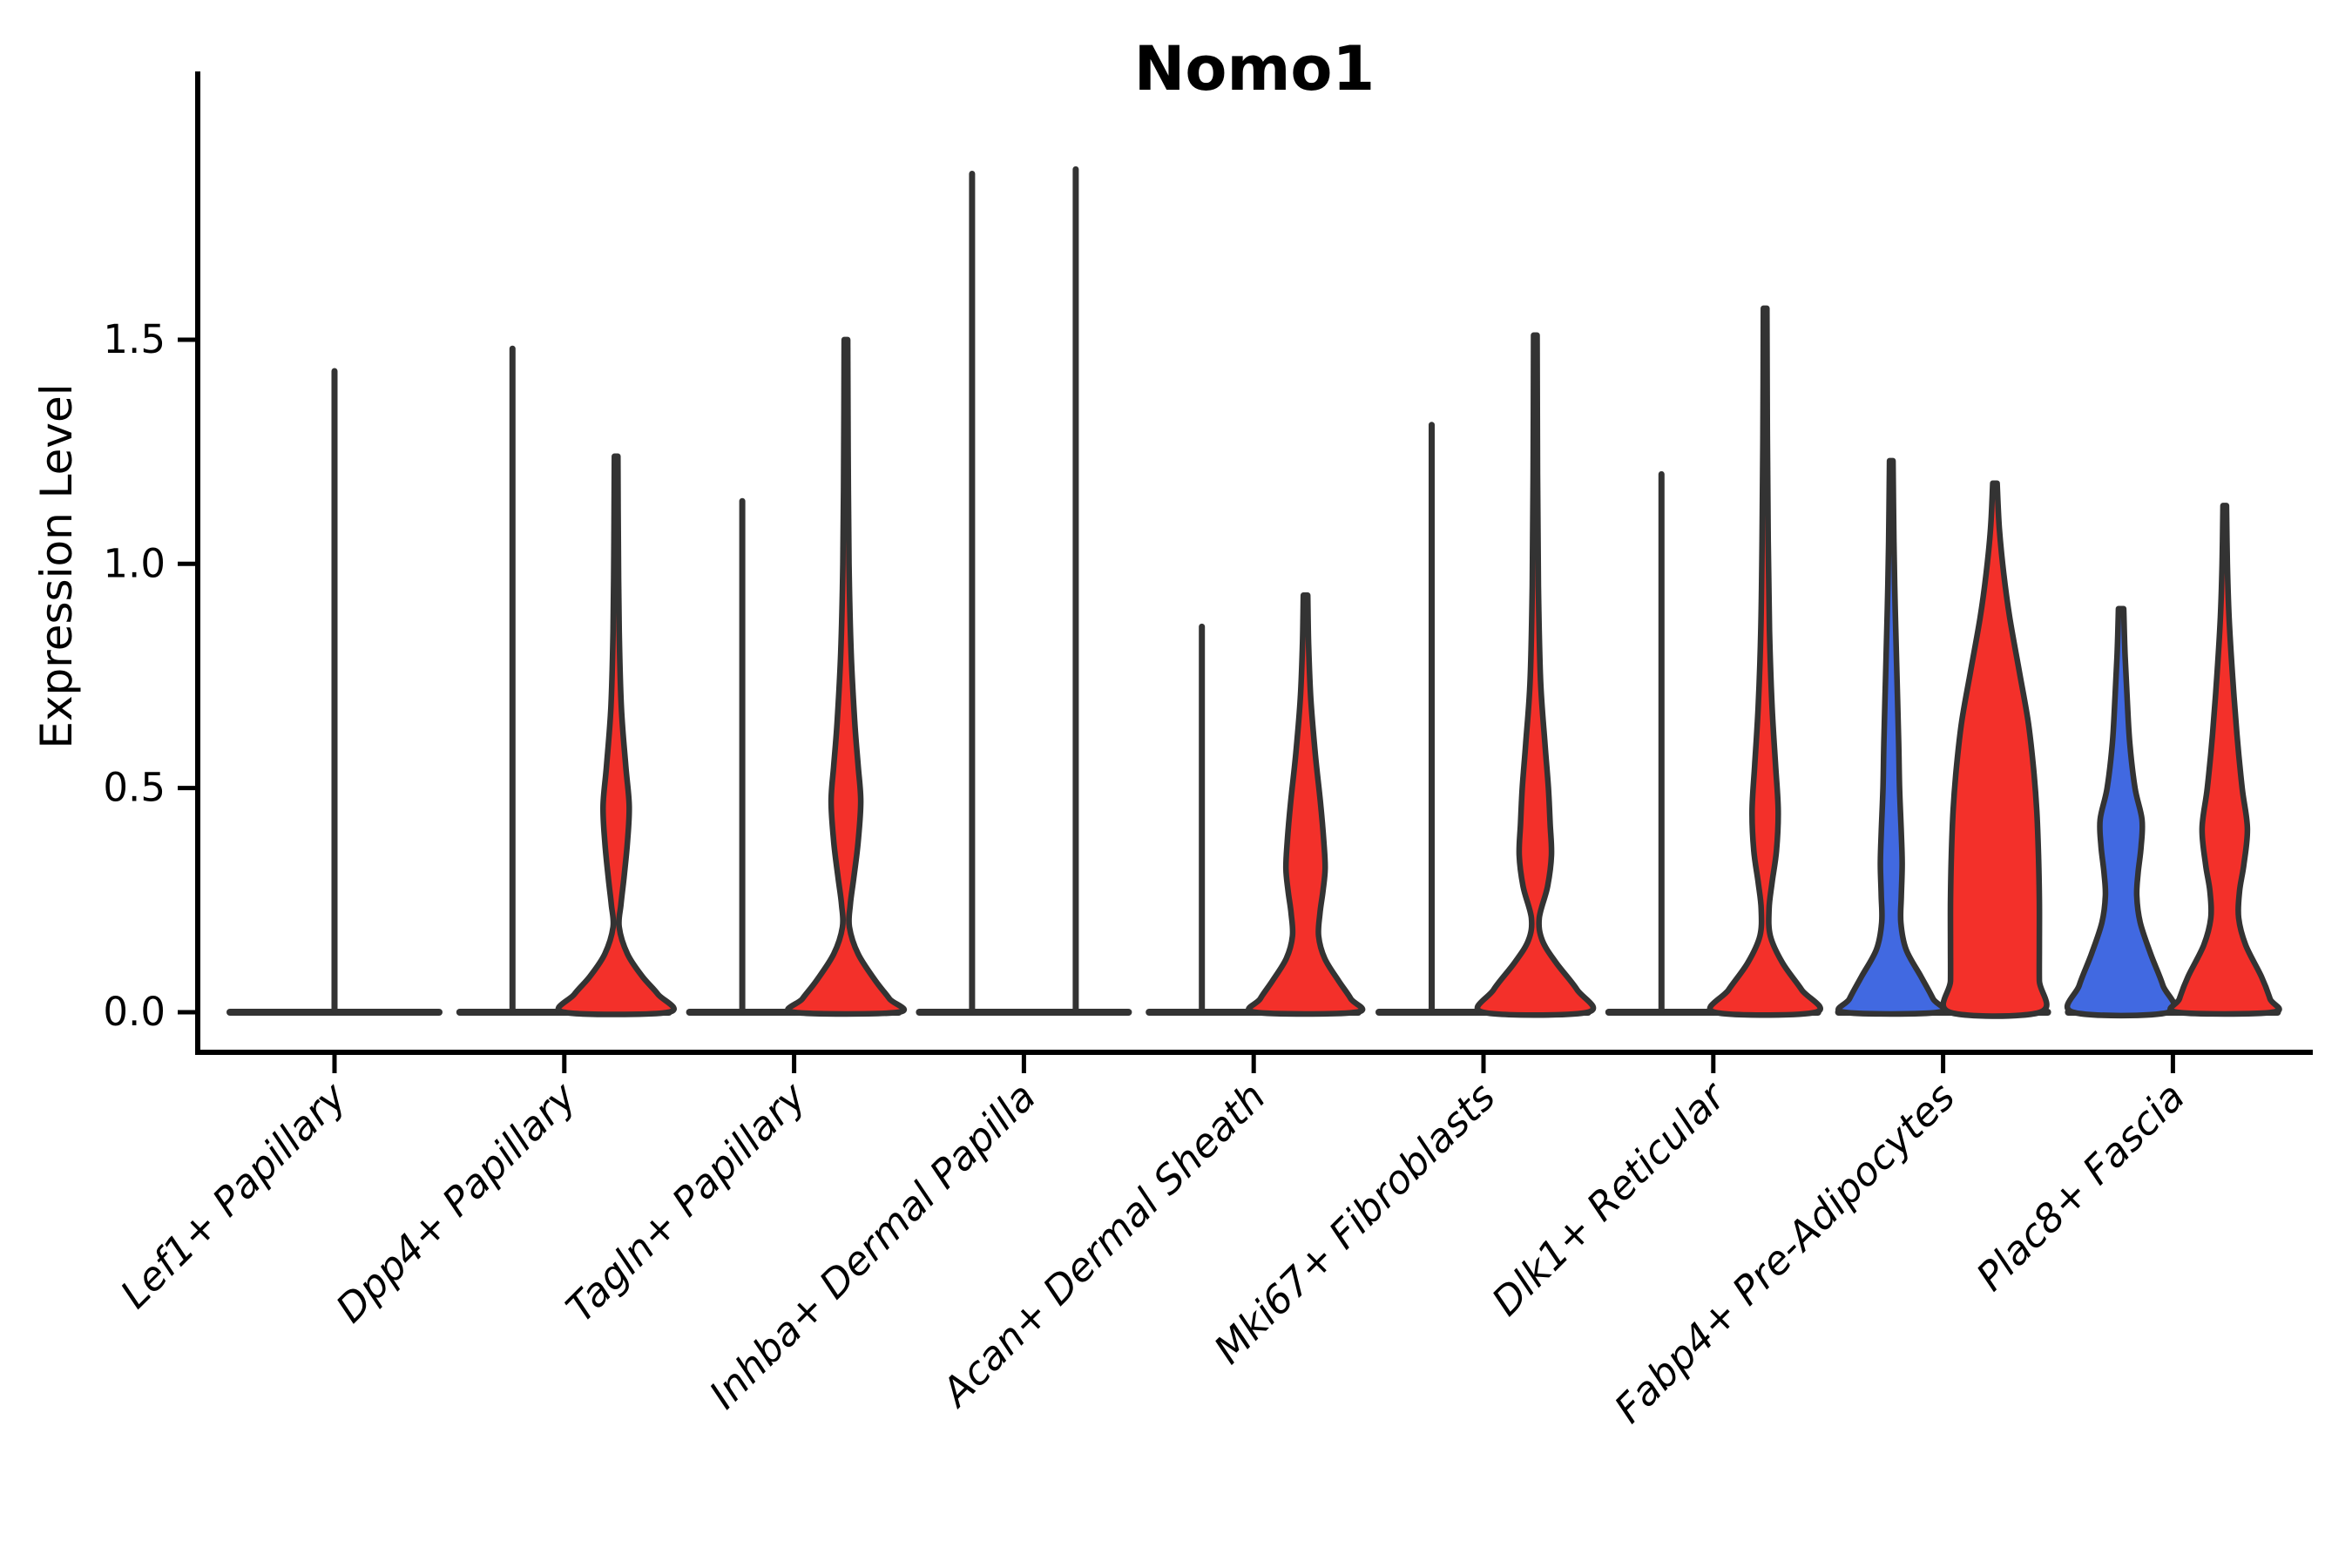 The width and height of the screenshot is (2352, 1568). I want to click on y-axis-label: Expression Level, so click(56, 565).